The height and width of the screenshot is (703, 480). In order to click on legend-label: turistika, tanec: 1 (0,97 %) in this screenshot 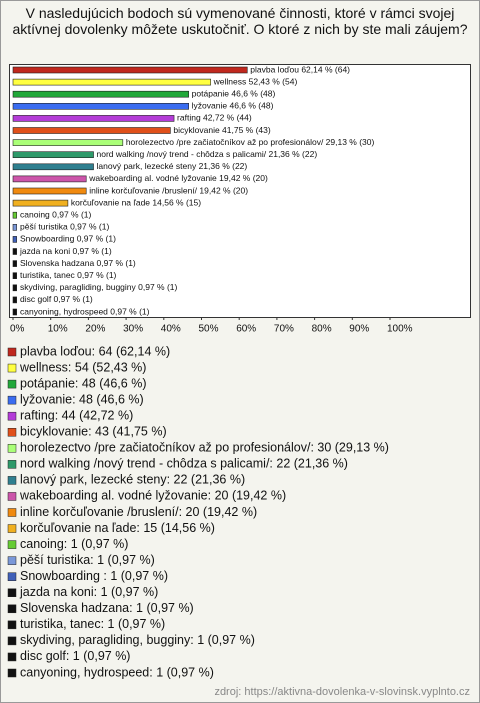, I will do `click(92, 624)`.